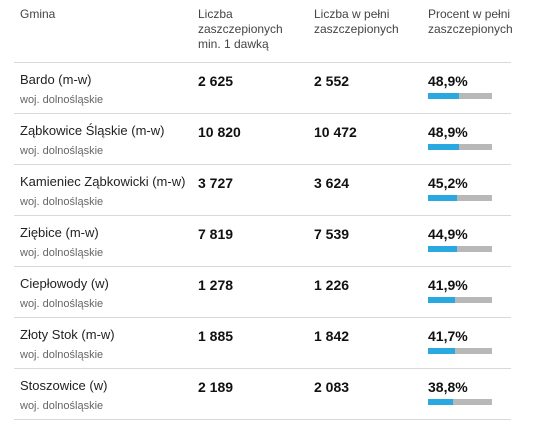  What do you see at coordinates (356, 21) in the screenshot?
I see `header-fully-vaccinated: Liczba w pełni zaszczepionych` at bounding box center [356, 21].